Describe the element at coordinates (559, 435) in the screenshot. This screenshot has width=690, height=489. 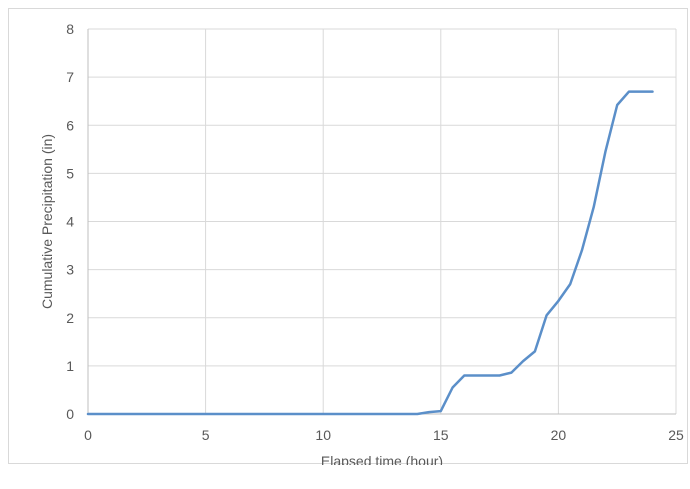
I see `x-tick-label: 20` at that location.